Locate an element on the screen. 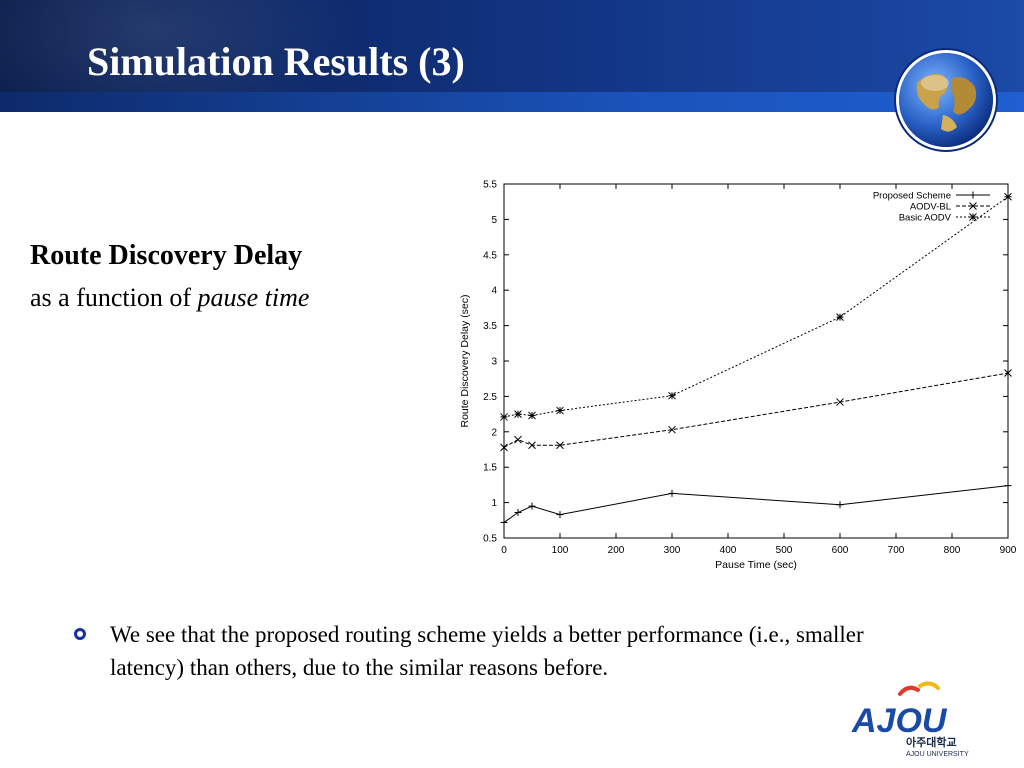 The image size is (1024, 768). y-tick-label: 5 is located at coordinates (494, 220).